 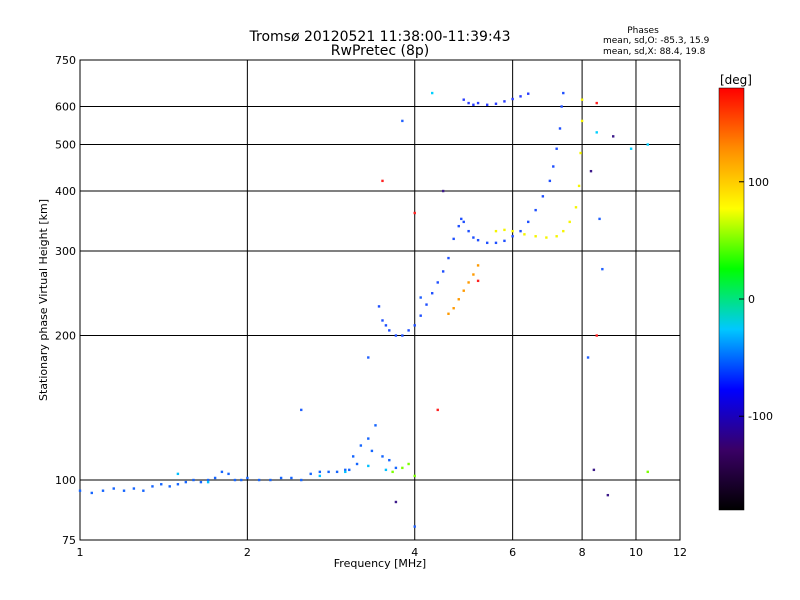 I want to click on y-tick-label: 500, so click(x=65, y=145).